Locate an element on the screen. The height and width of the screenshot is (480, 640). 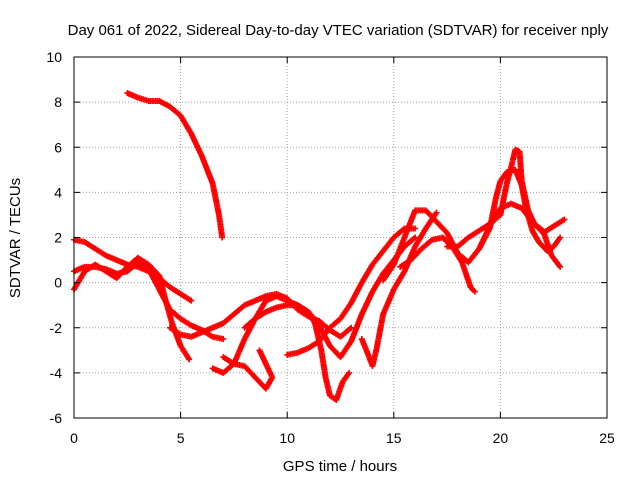
y-tick-label: 0 is located at coordinates (58, 283).